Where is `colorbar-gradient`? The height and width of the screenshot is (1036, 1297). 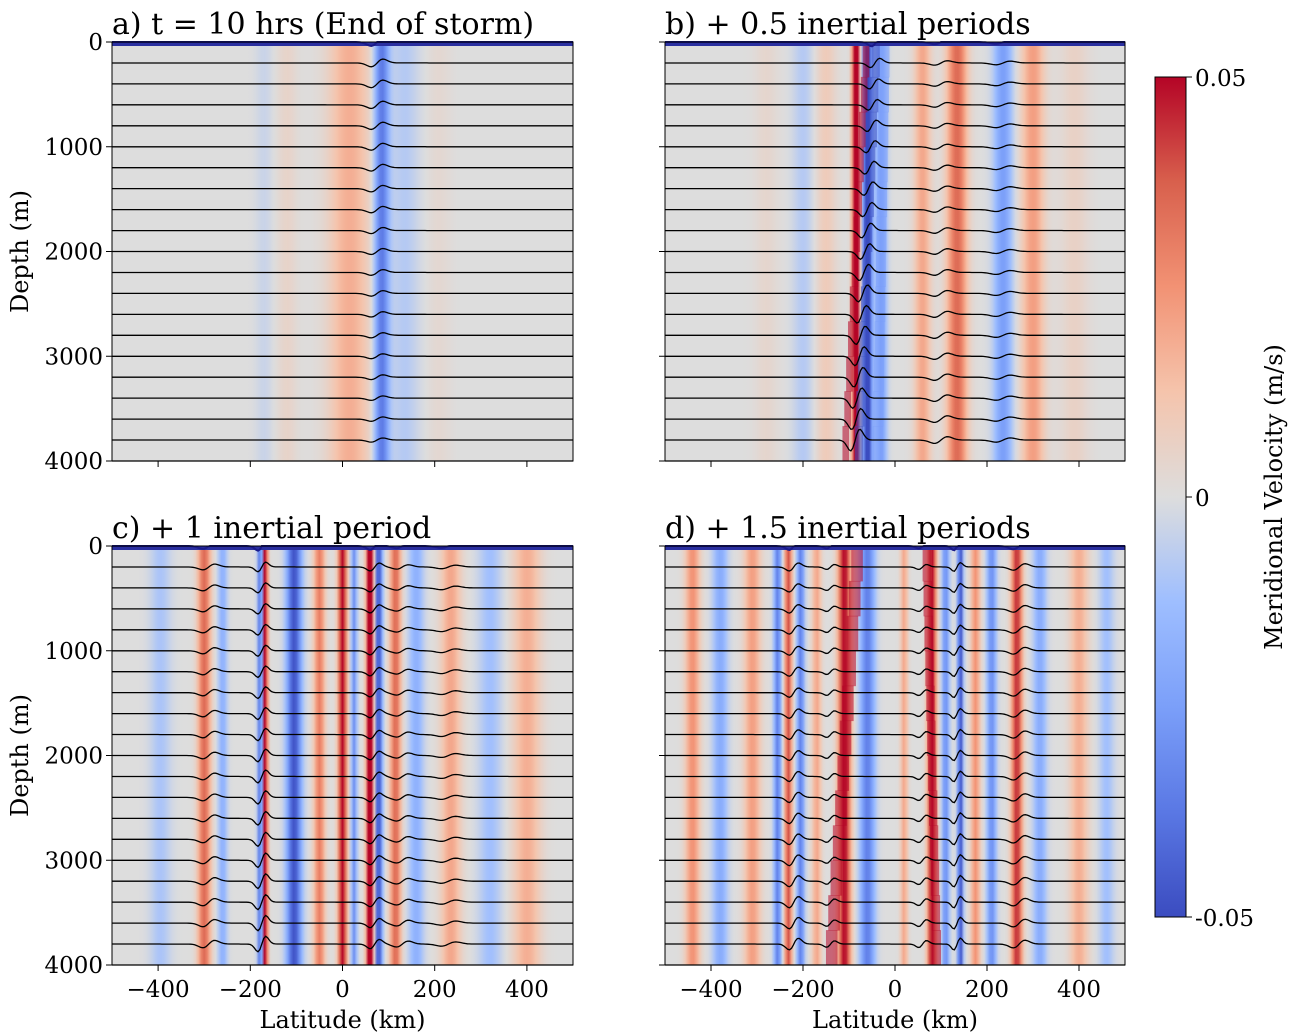
colorbar-gradient is located at coordinates (1170, 497).